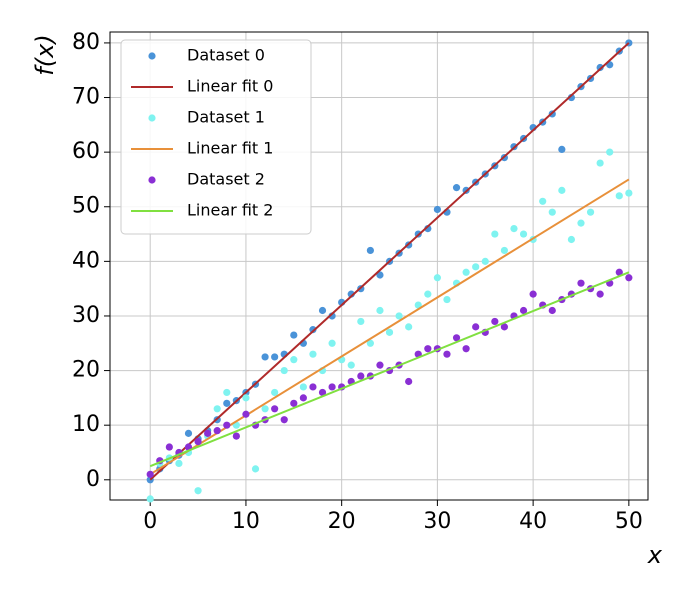  I want to click on y-tick-label: 80, so click(86, 42).